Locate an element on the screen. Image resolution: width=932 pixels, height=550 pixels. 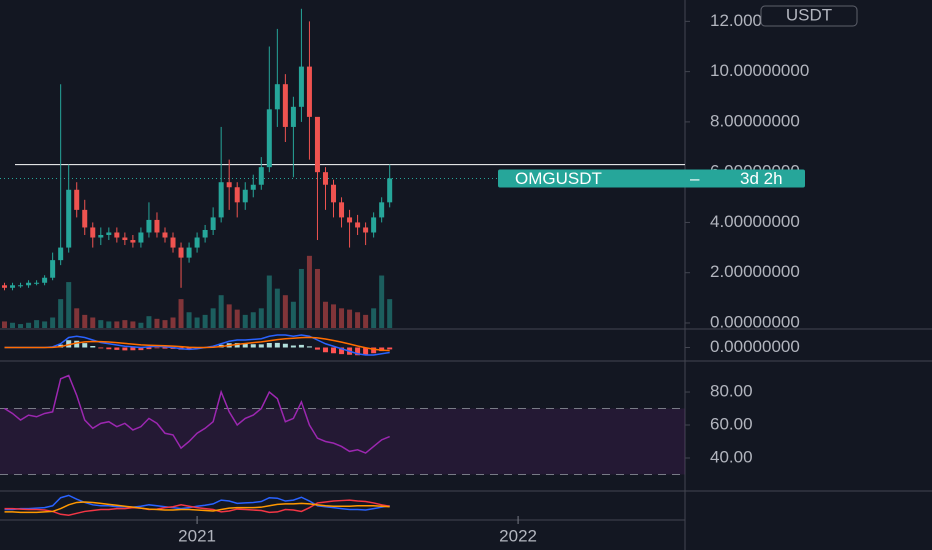
signal-line is located at coordinates (197, 344).